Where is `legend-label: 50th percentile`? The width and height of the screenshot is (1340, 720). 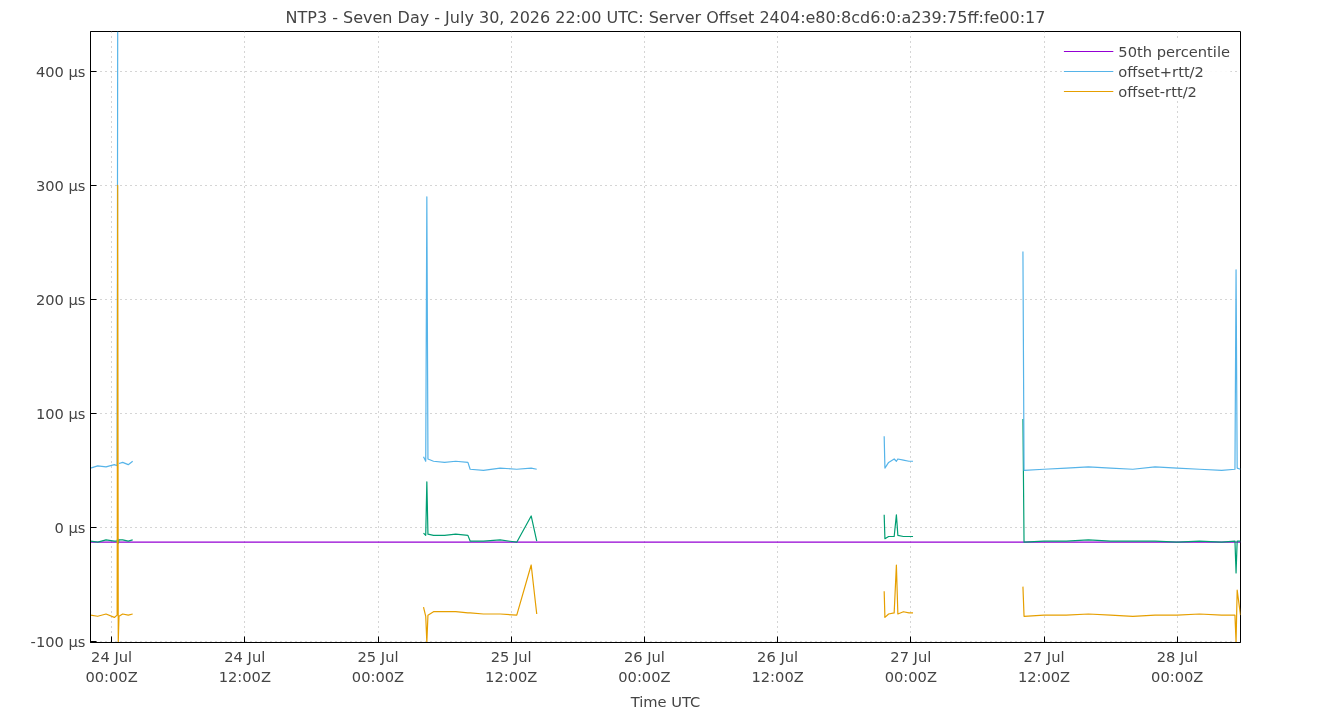 legend-label: 50th percentile is located at coordinates (1174, 51).